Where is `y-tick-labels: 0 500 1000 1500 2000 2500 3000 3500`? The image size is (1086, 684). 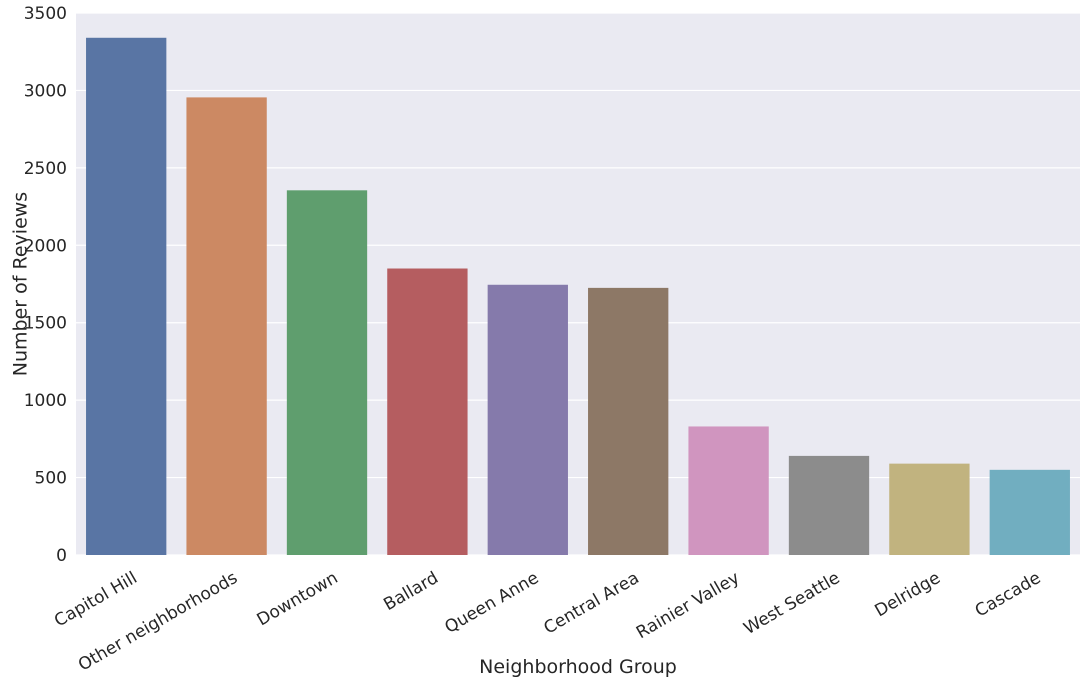 y-tick-labels: 0 500 1000 1500 2000 2500 3000 3500 is located at coordinates (45, 285).